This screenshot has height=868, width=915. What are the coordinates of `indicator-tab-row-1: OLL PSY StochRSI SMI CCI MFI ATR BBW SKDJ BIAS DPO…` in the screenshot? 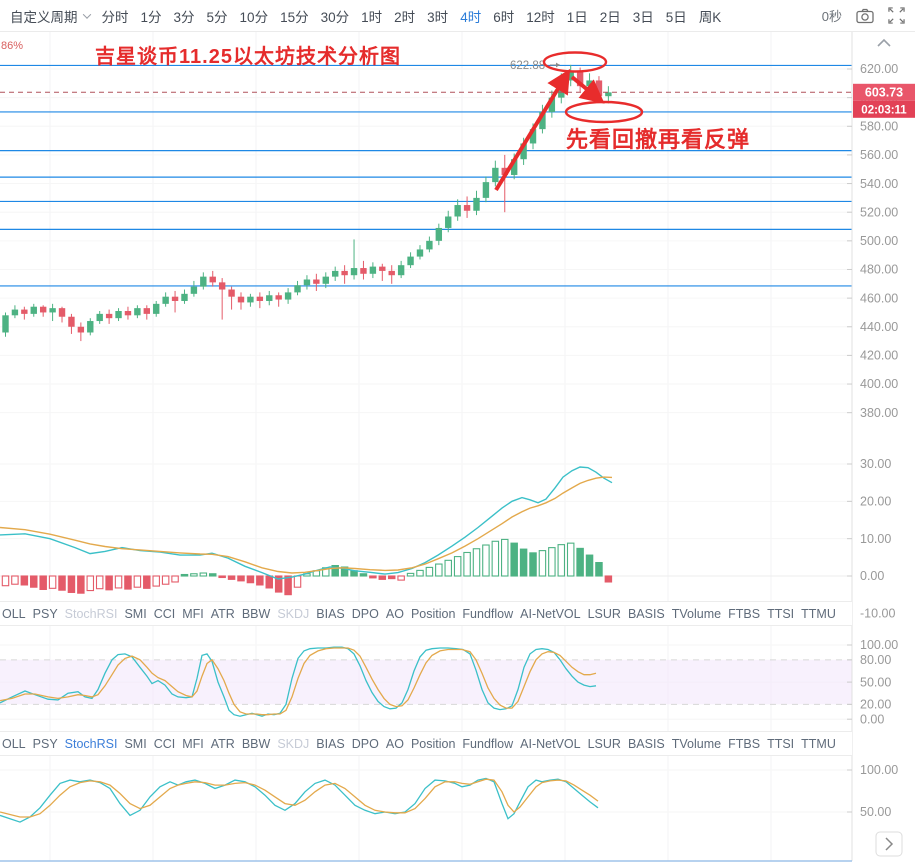 It's located at (426, 613).